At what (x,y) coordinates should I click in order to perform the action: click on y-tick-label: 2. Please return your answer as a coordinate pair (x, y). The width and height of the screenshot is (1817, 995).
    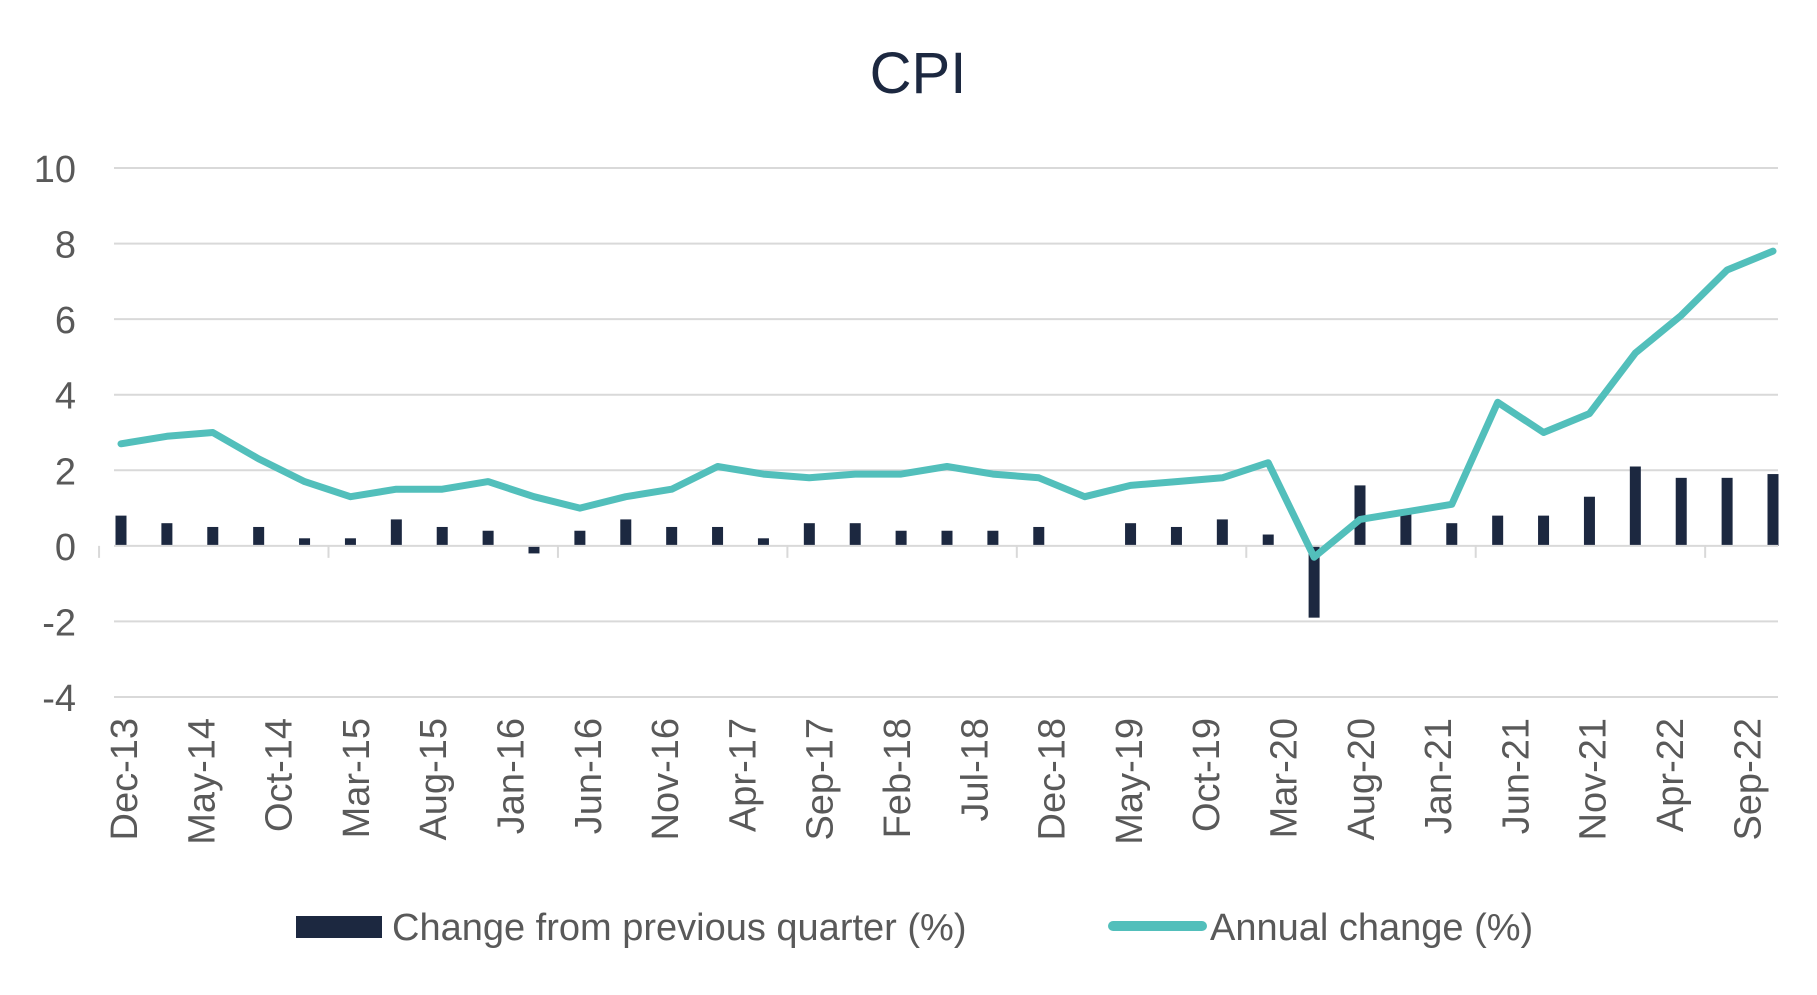
    Looking at the image, I should click on (65, 472).